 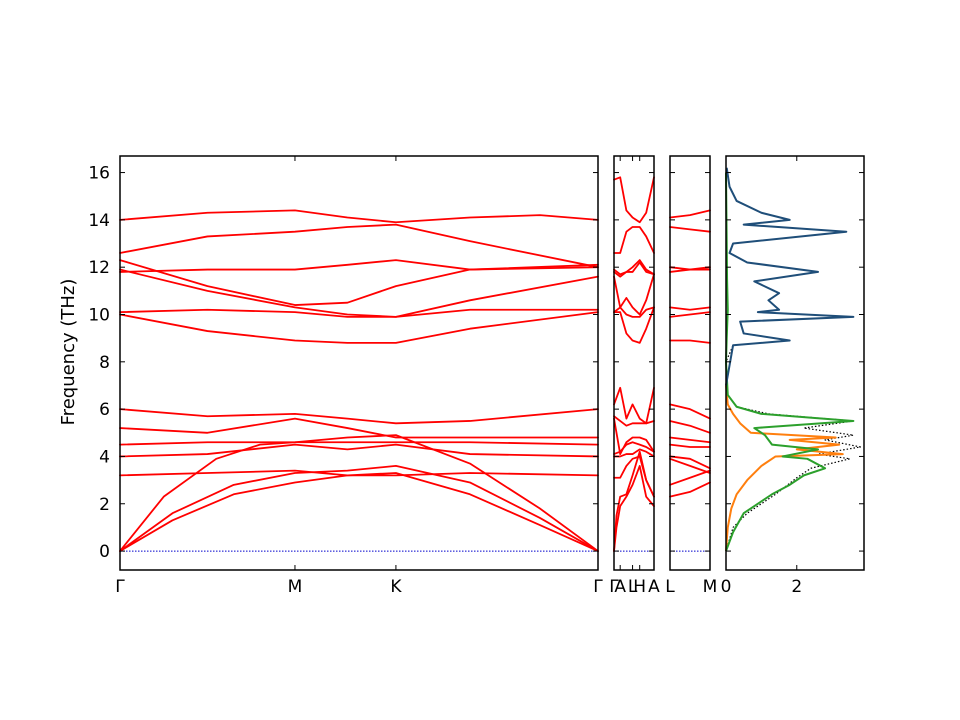 What do you see at coordinates (120, 587) in the screenshot?
I see `kpoint-label-p0-0: Γ` at bounding box center [120, 587].